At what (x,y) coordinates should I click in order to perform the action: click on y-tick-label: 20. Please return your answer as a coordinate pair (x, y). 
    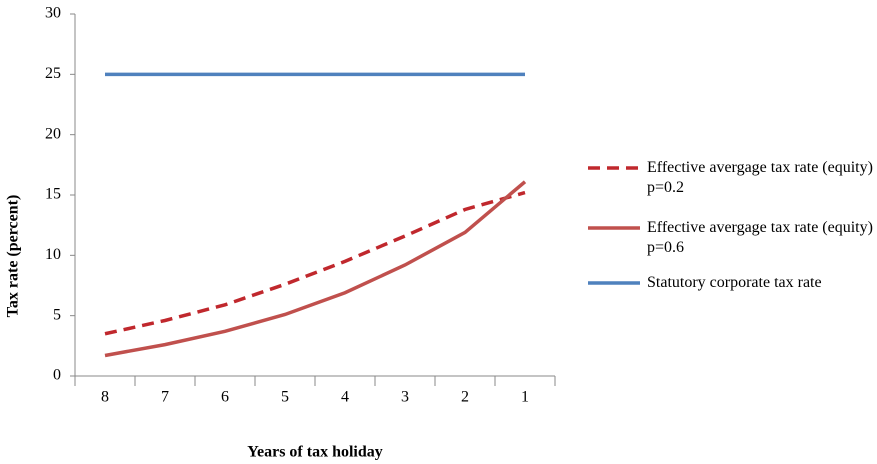
    Looking at the image, I should click on (53, 133).